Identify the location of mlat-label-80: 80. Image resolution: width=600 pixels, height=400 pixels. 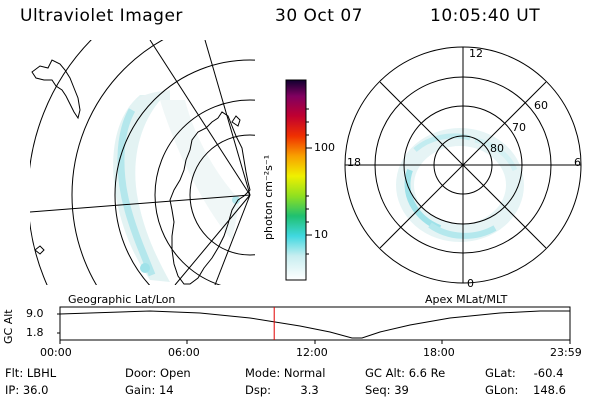
(497, 148).